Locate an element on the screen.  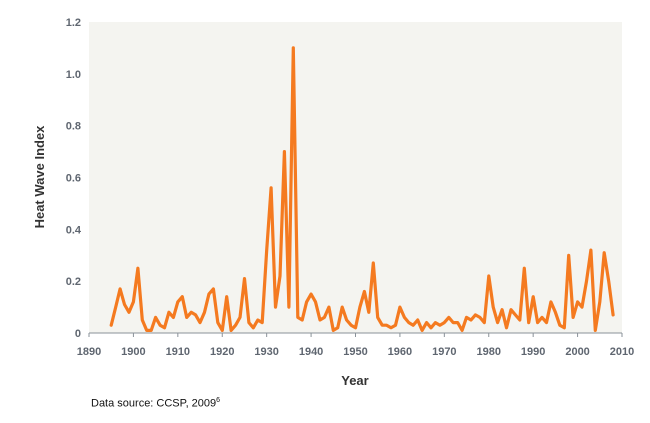
y-tick-label: 0.6 is located at coordinates (73, 179).